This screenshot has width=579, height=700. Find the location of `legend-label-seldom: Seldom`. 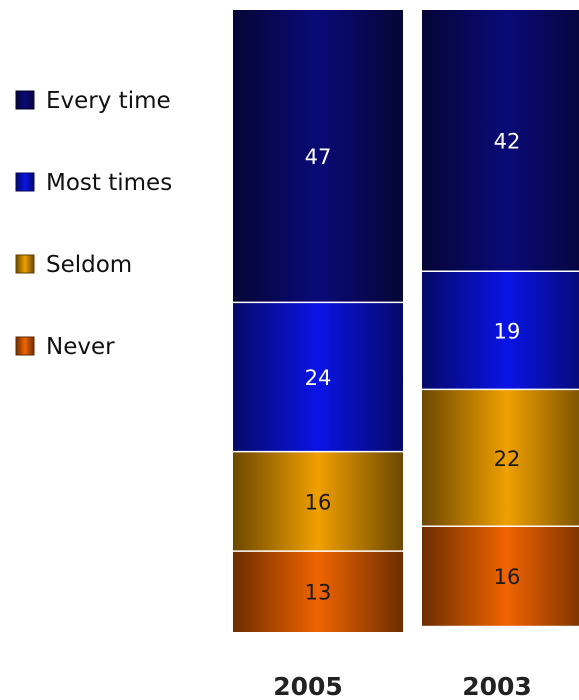

legend-label-seldom: Seldom is located at coordinates (89, 265).